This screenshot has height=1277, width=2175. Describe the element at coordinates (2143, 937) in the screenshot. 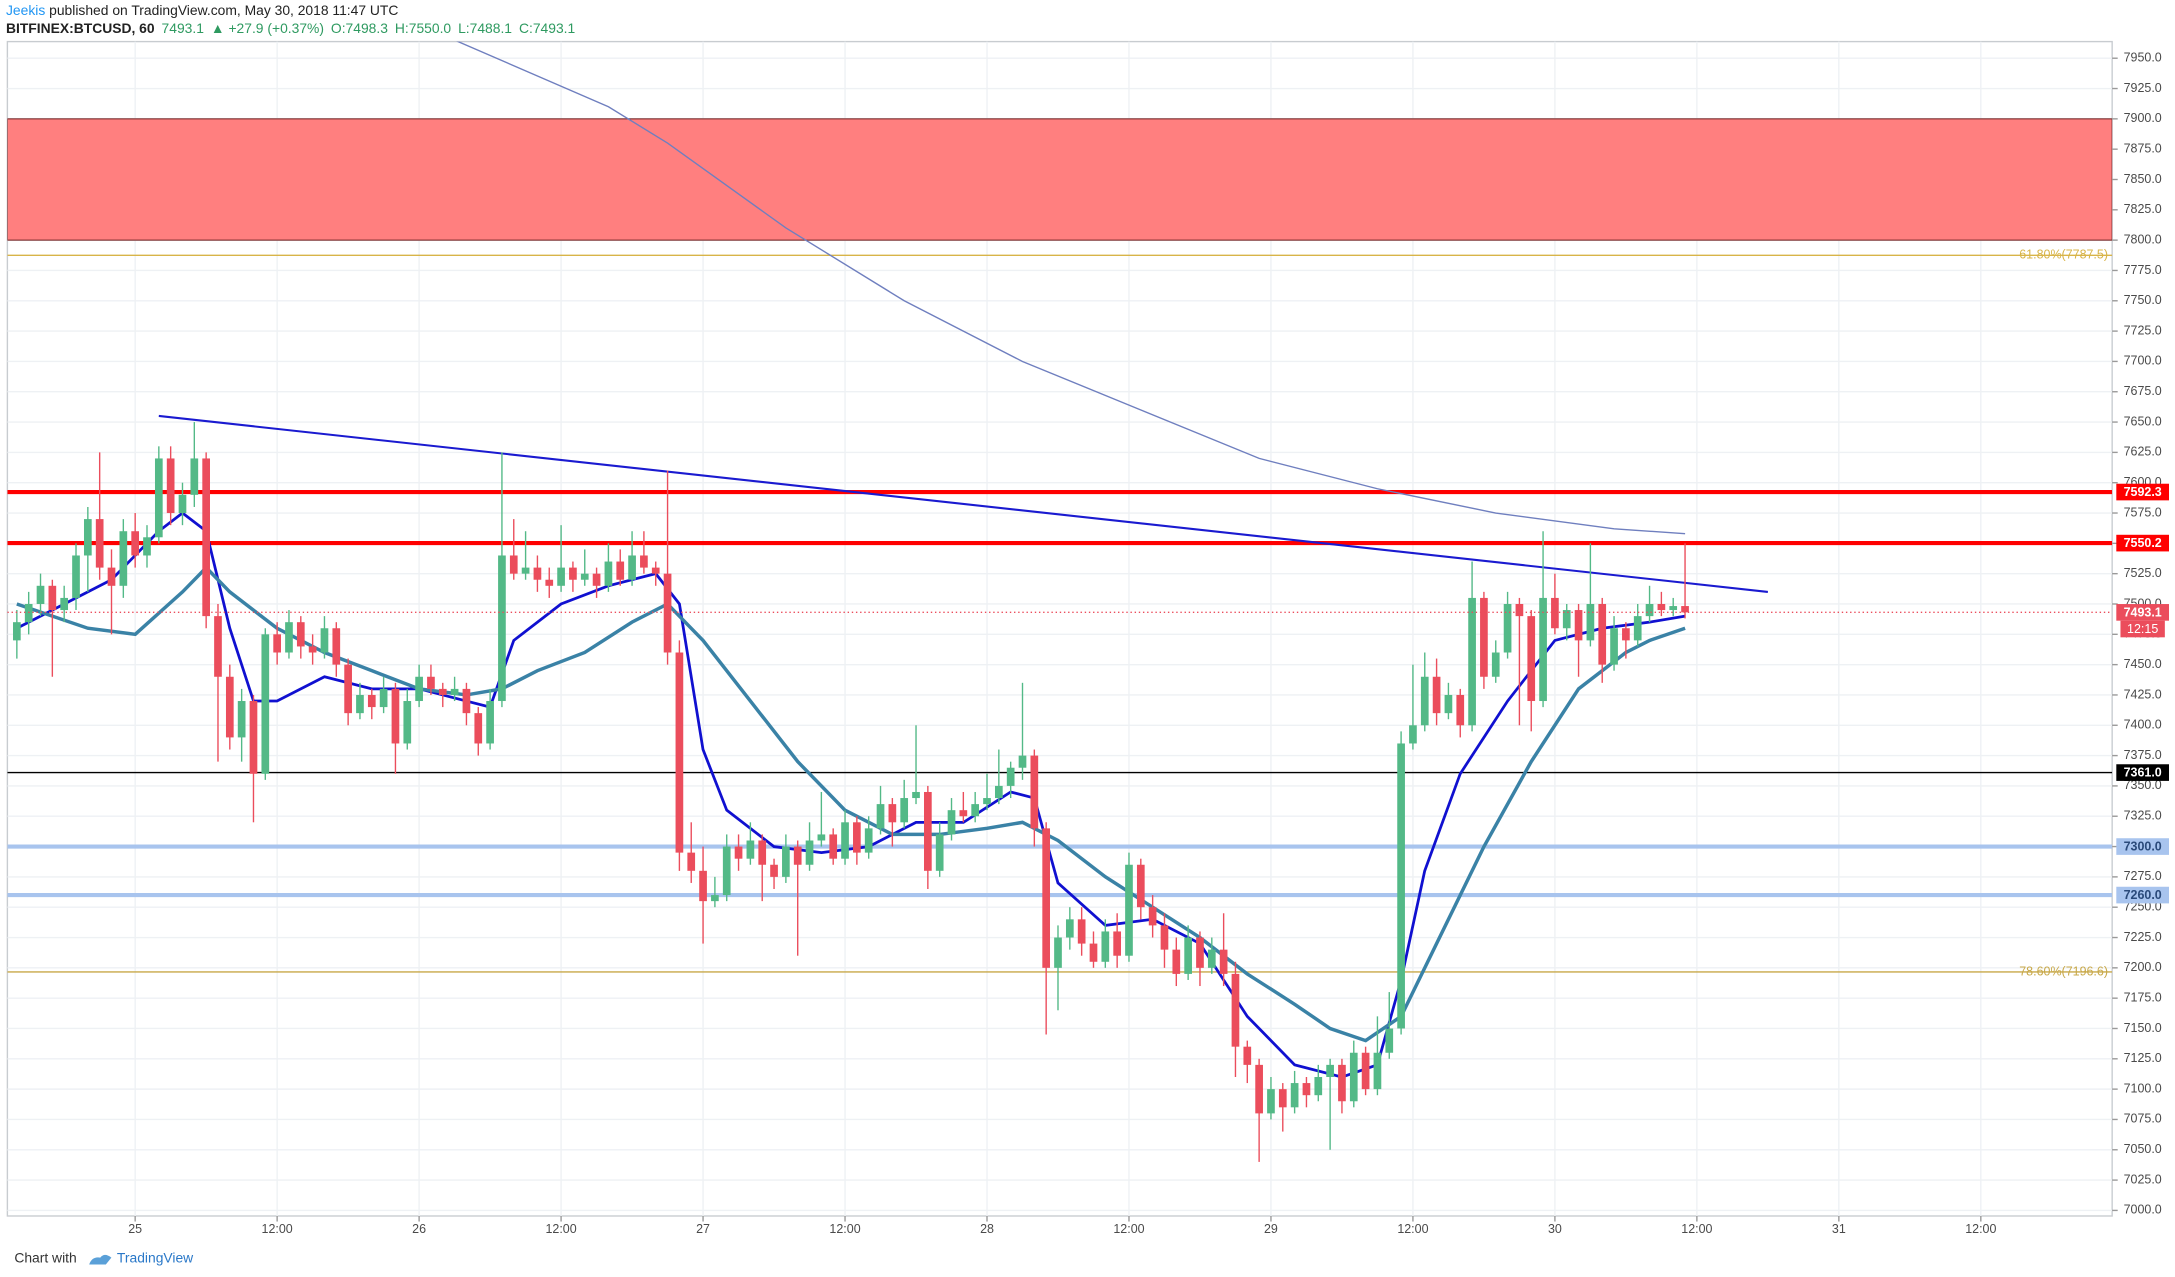

I see `y-tick-label: 7225.0` at that location.